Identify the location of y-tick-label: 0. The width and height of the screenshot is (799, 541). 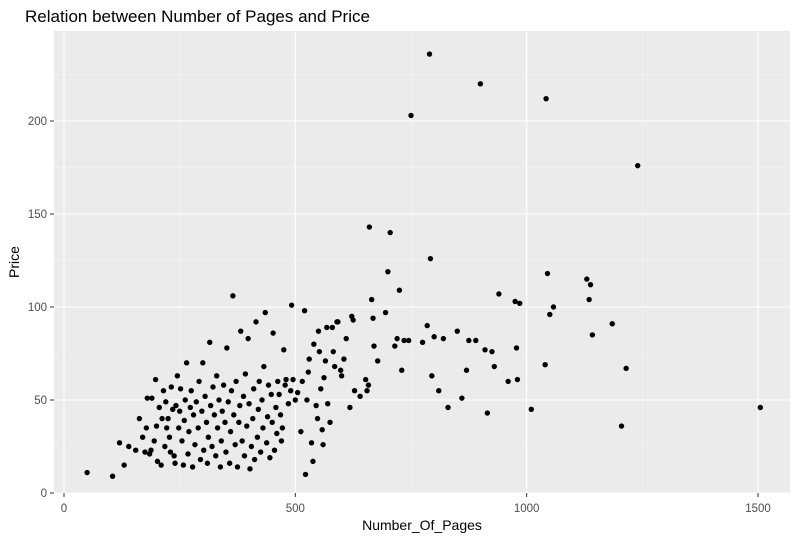
(44, 494).